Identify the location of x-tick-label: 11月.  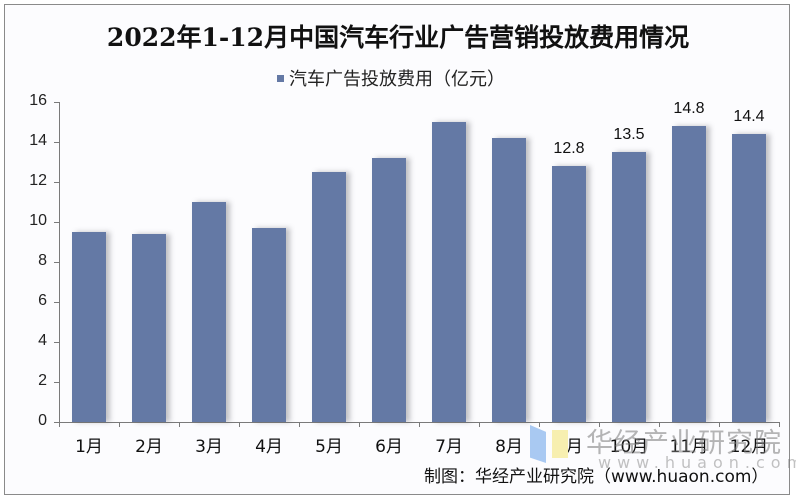
(689, 447).